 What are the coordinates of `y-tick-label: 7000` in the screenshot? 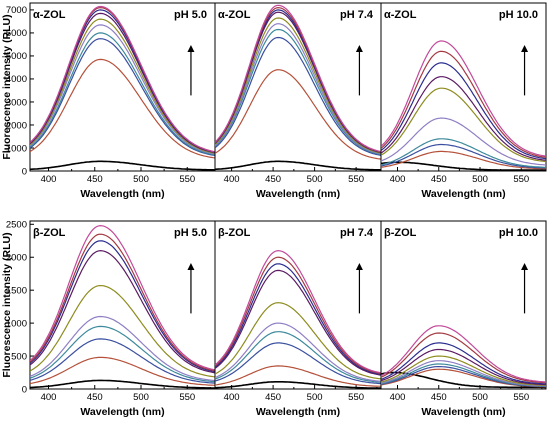 It's located at (16, 10).